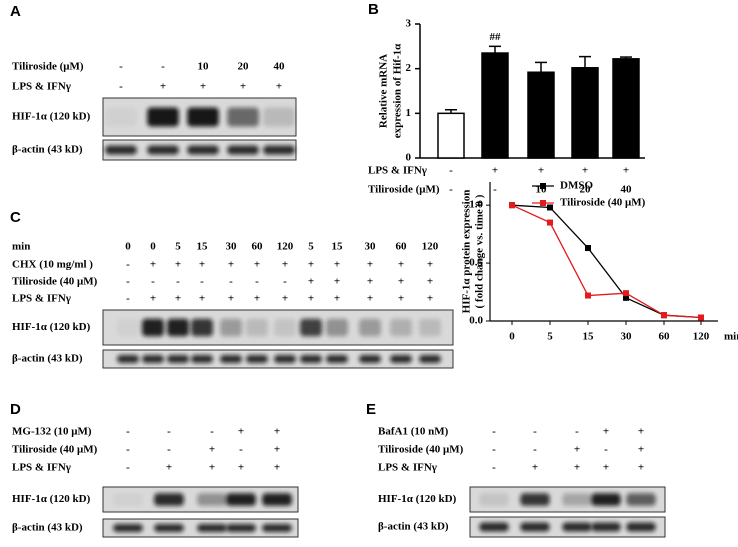  Describe the element at coordinates (384, 91) in the screenshot. I see `y-axis-label: Relative mRNA` at that location.